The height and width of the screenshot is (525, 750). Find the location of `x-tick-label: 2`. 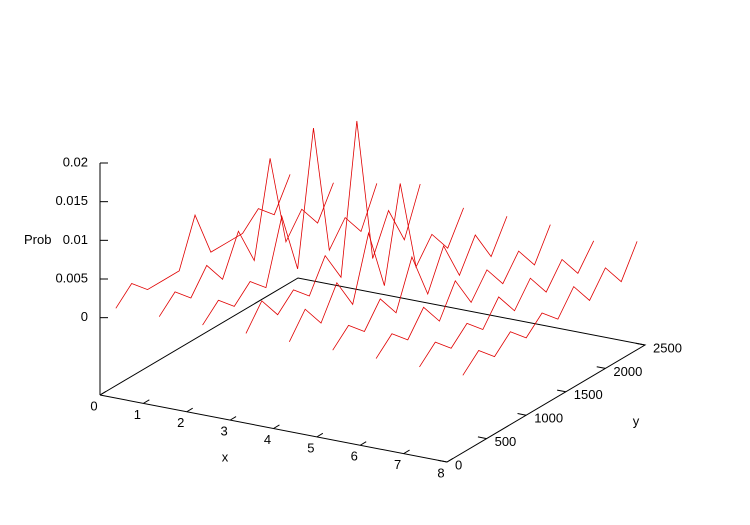

x-tick-label: 2 is located at coordinates (180, 422).